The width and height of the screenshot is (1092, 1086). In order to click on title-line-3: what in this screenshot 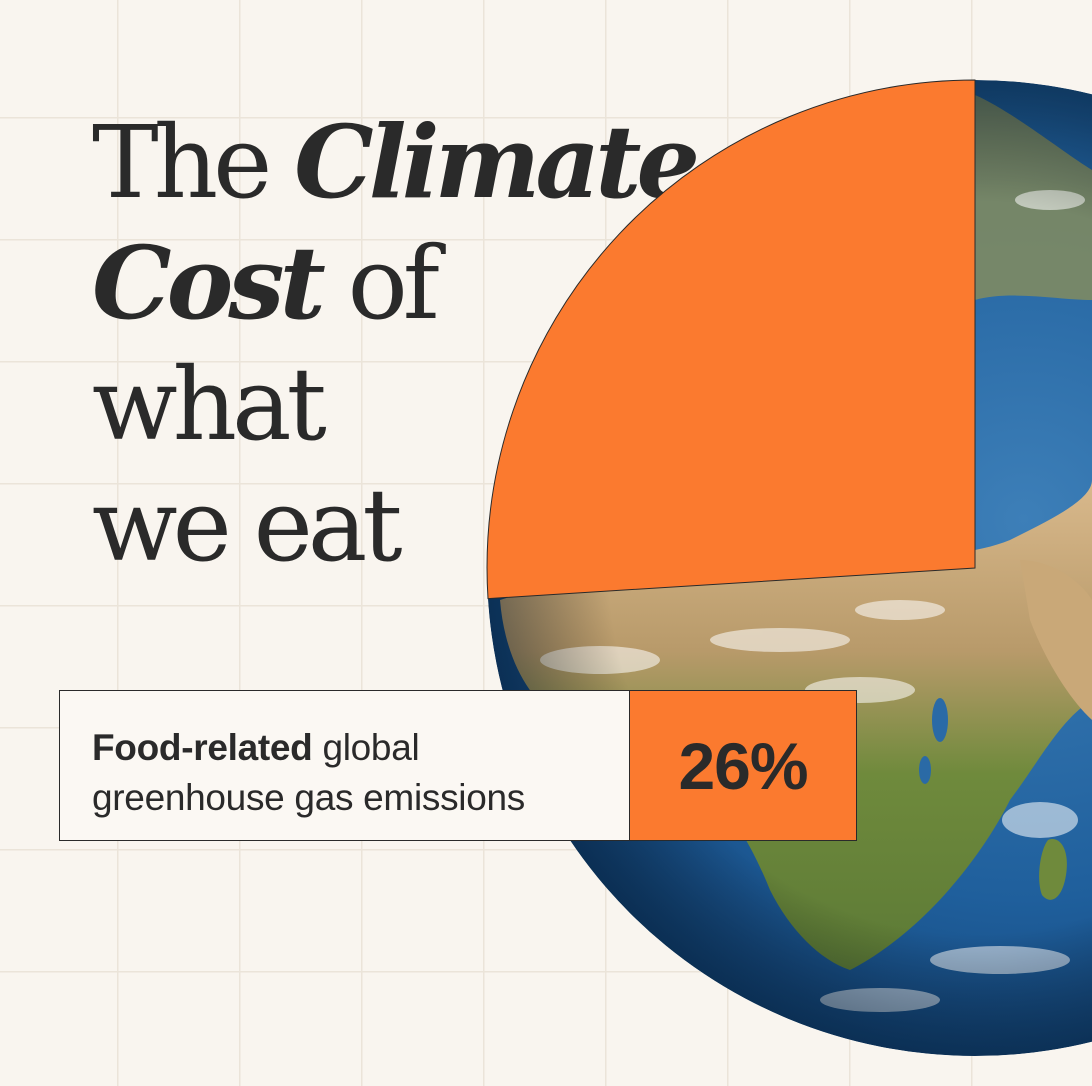, I will do `click(209, 404)`.